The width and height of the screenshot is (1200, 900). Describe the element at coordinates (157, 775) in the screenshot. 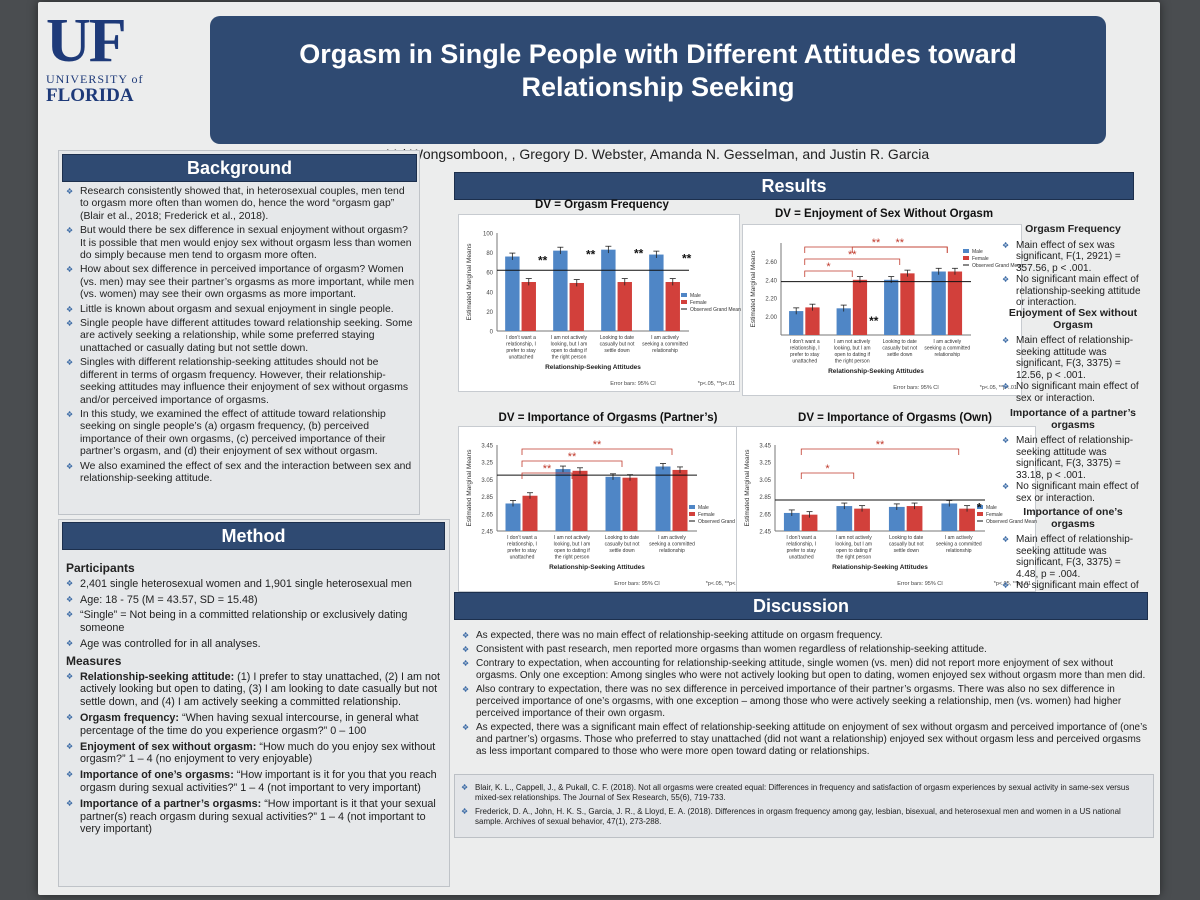

I see `measure-term: Importance of one’s orgasms:` at that location.